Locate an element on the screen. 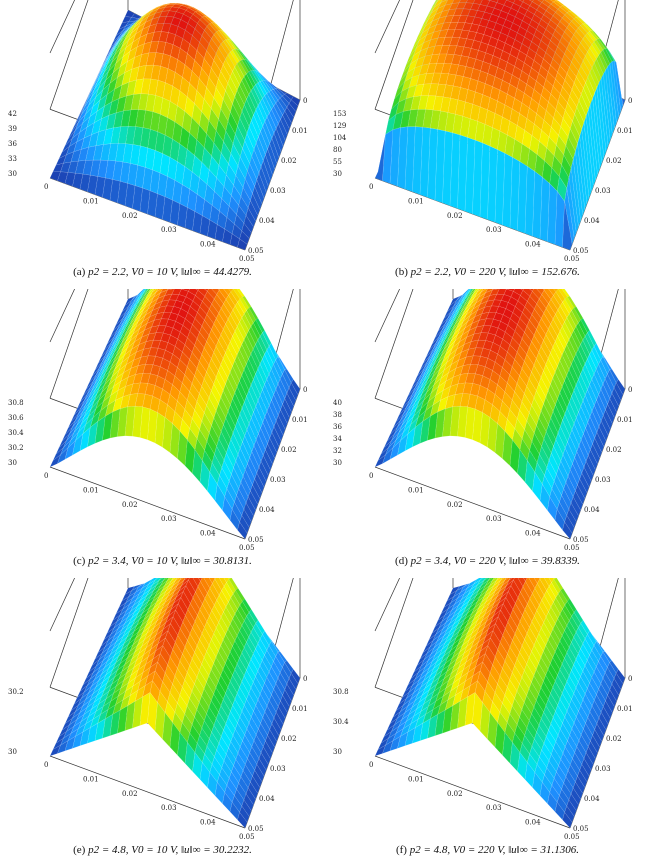 Image resolution: width=650 pixels, height=867 pixels. y-tick-label: 0 is located at coordinates (630, 390).